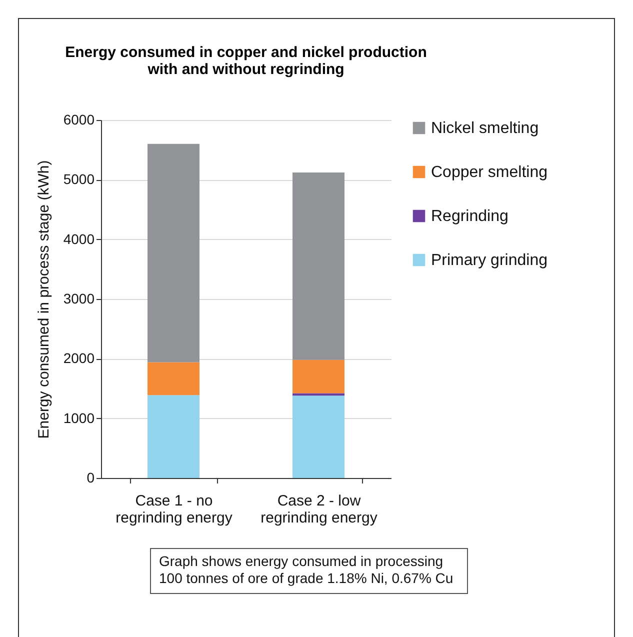 The width and height of the screenshot is (633, 637). I want to click on y-tick-label: 5000, so click(79, 179).